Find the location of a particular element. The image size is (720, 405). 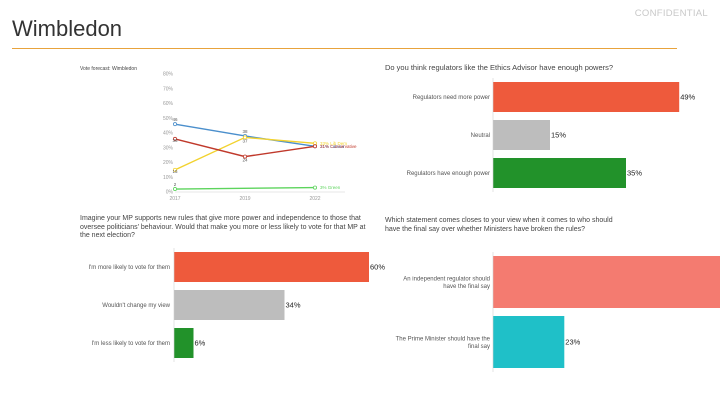

series-legend-label: 3% Green is located at coordinates (330, 187).